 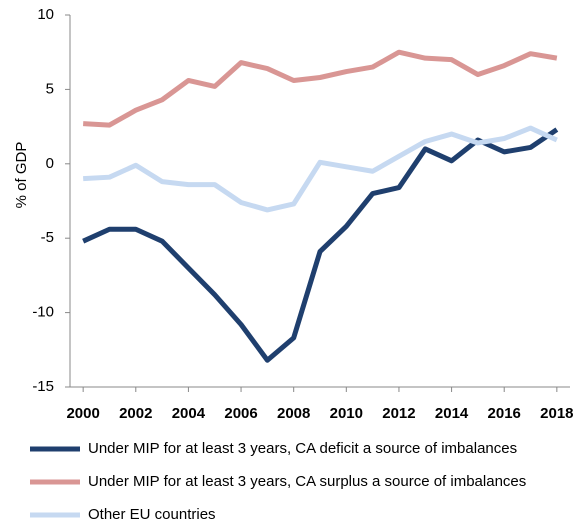 I want to click on y-axis-label: % of GDP, so click(x=21, y=175).